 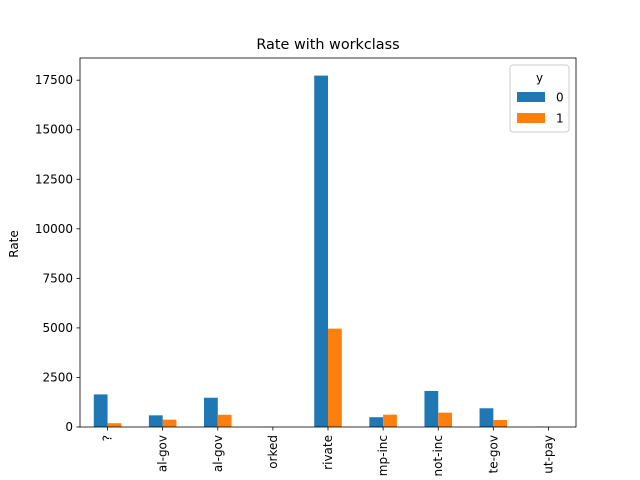 What do you see at coordinates (54, 80) in the screenshot?
I see `y-tick-label: 17500` at bounding box center [54, 80].